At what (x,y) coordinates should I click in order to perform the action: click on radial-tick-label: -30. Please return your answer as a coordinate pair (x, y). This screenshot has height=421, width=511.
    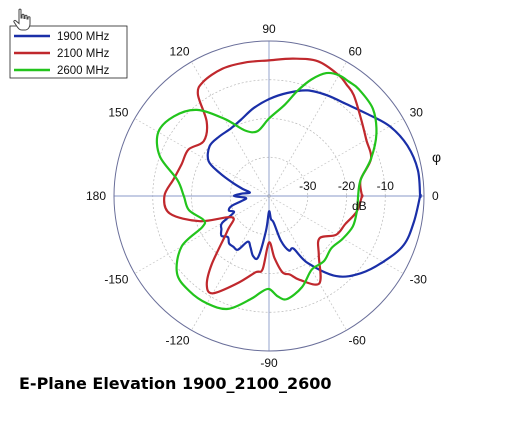
    Looking at the image, I should click on (308, 186).